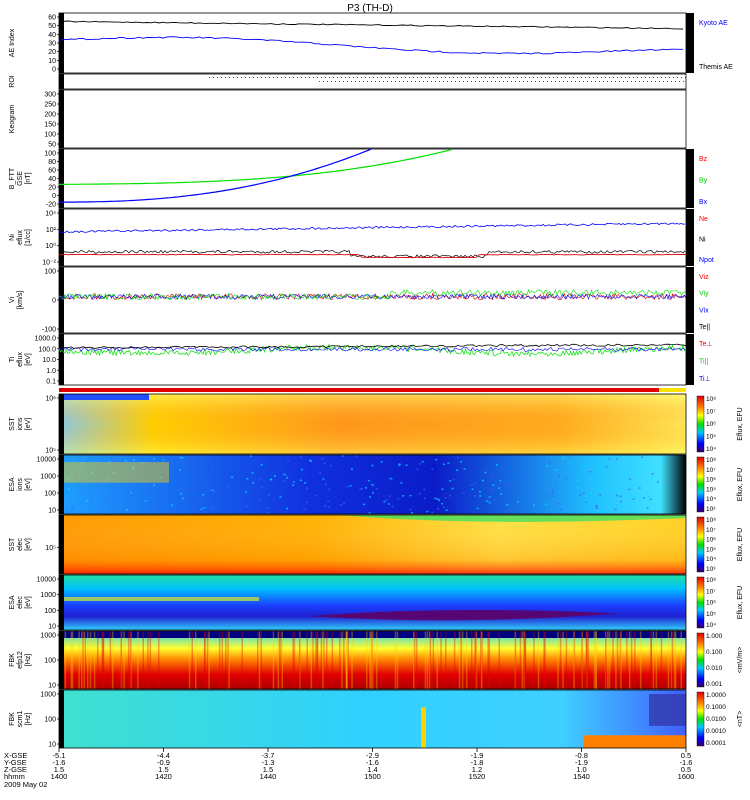  Describe the element at coordinates (12, 423) in the screenshot. I see `y-axis-label: SST` at that location.